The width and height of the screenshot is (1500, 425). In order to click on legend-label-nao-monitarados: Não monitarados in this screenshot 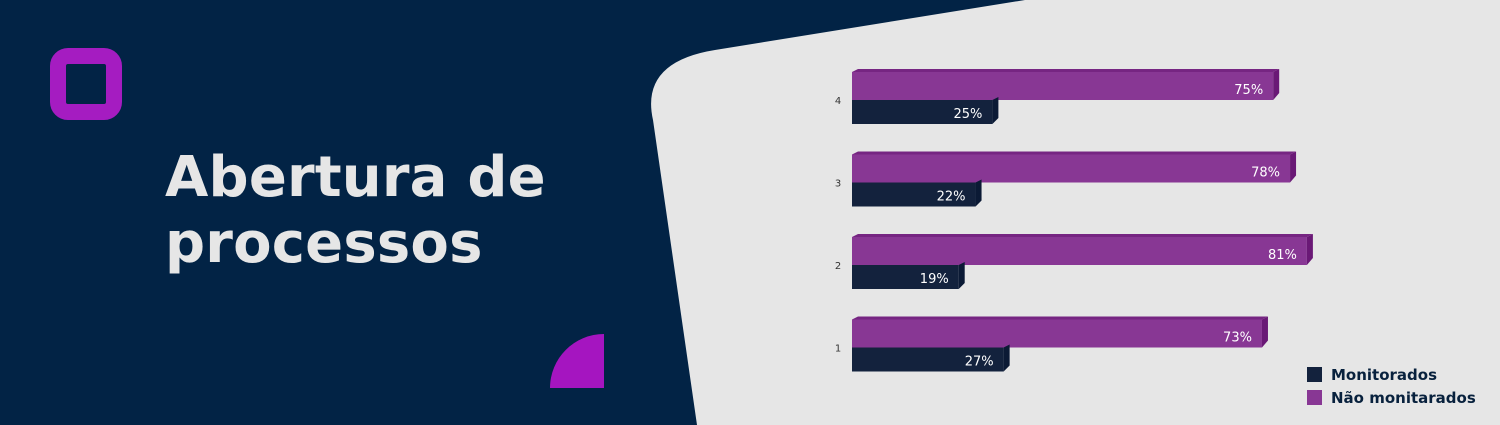, I will do `click(1403, 397)`.